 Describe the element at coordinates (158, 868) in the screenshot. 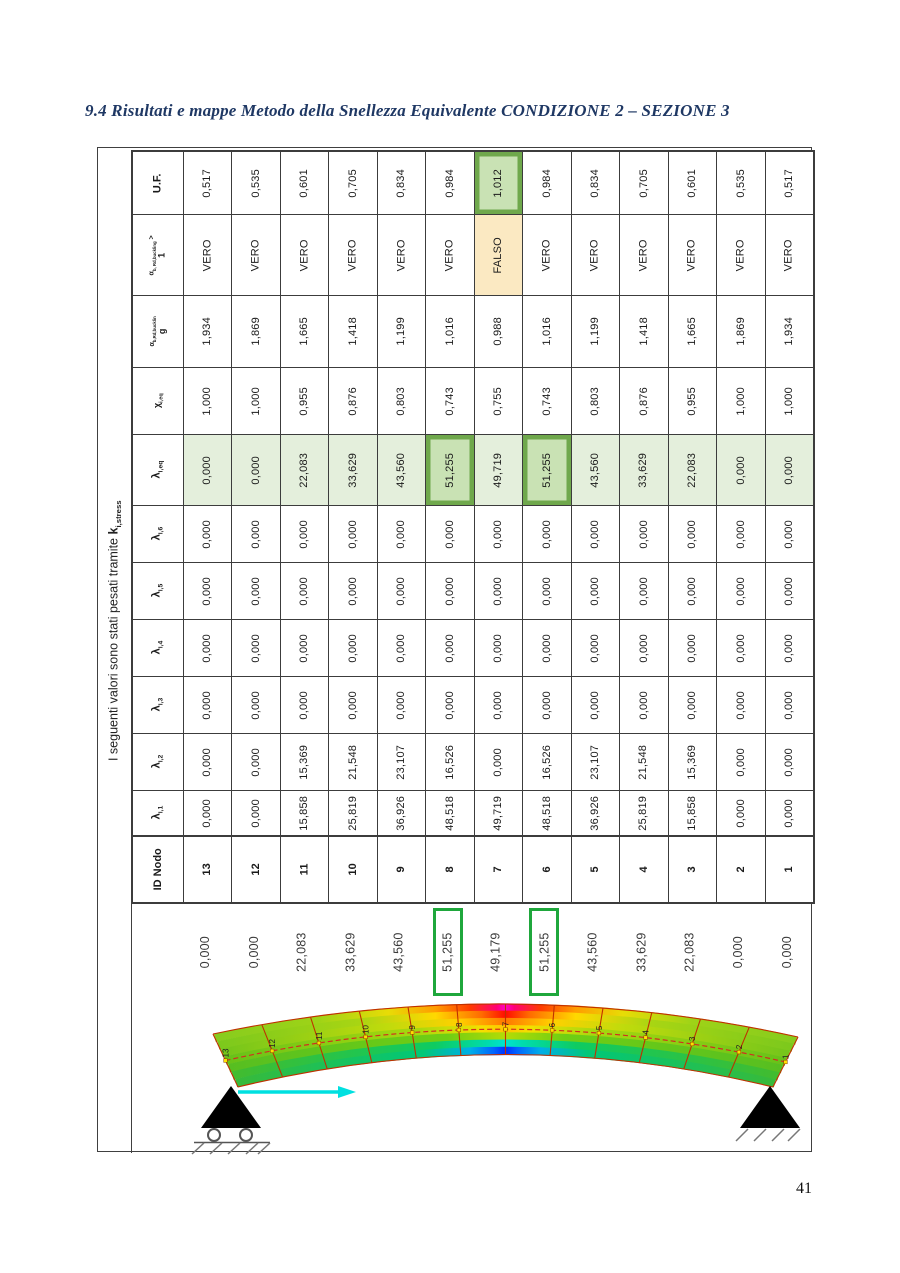

I see `row-header-id_nodo: ID Nodo` at that location.